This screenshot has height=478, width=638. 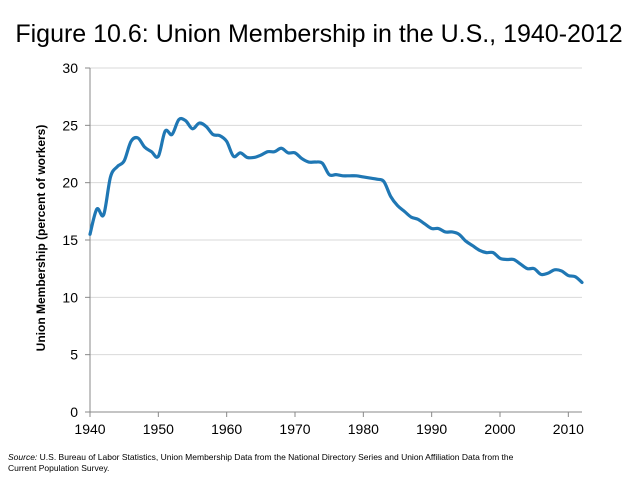 What do you see at coordinates (70, 183) in the screenshot?
I see `y-tick-label: 20` at bounding box center [70, 183].